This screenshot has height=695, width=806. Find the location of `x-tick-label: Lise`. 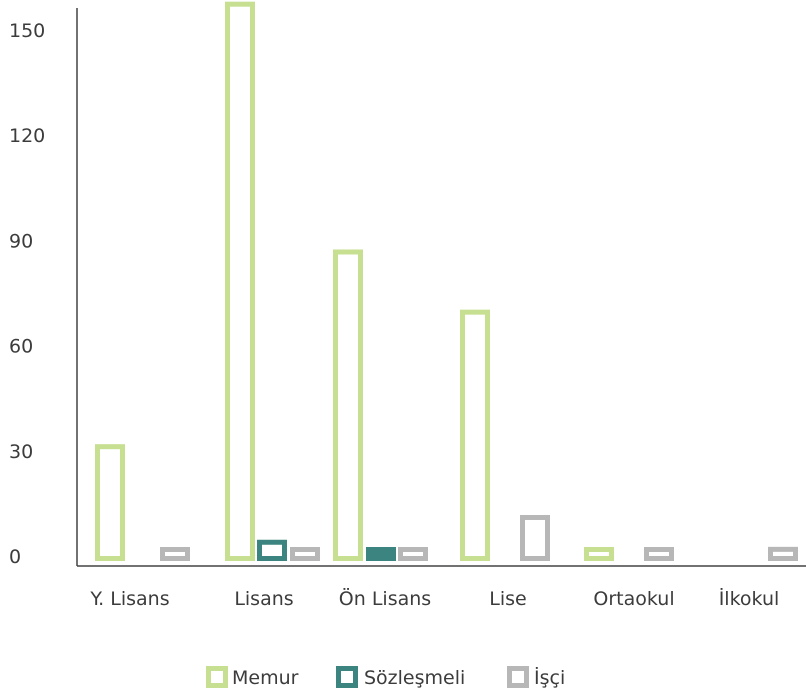

x-tick-label: Lise is located at coordinates (507, 599).